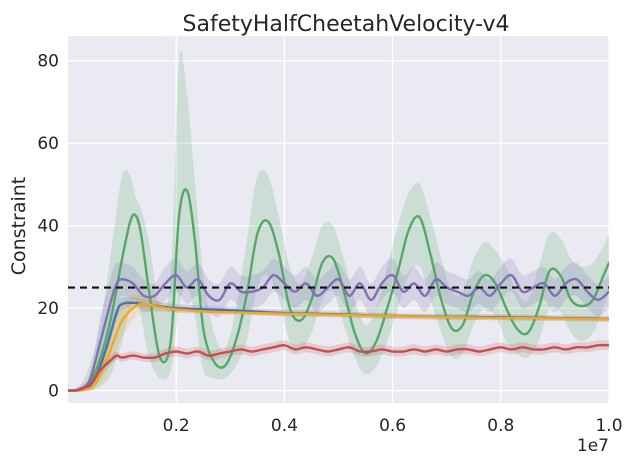 The width and height of the screenshot is (634, 465). I want to click on x-tick-label: 0.6, so click(392, 426).